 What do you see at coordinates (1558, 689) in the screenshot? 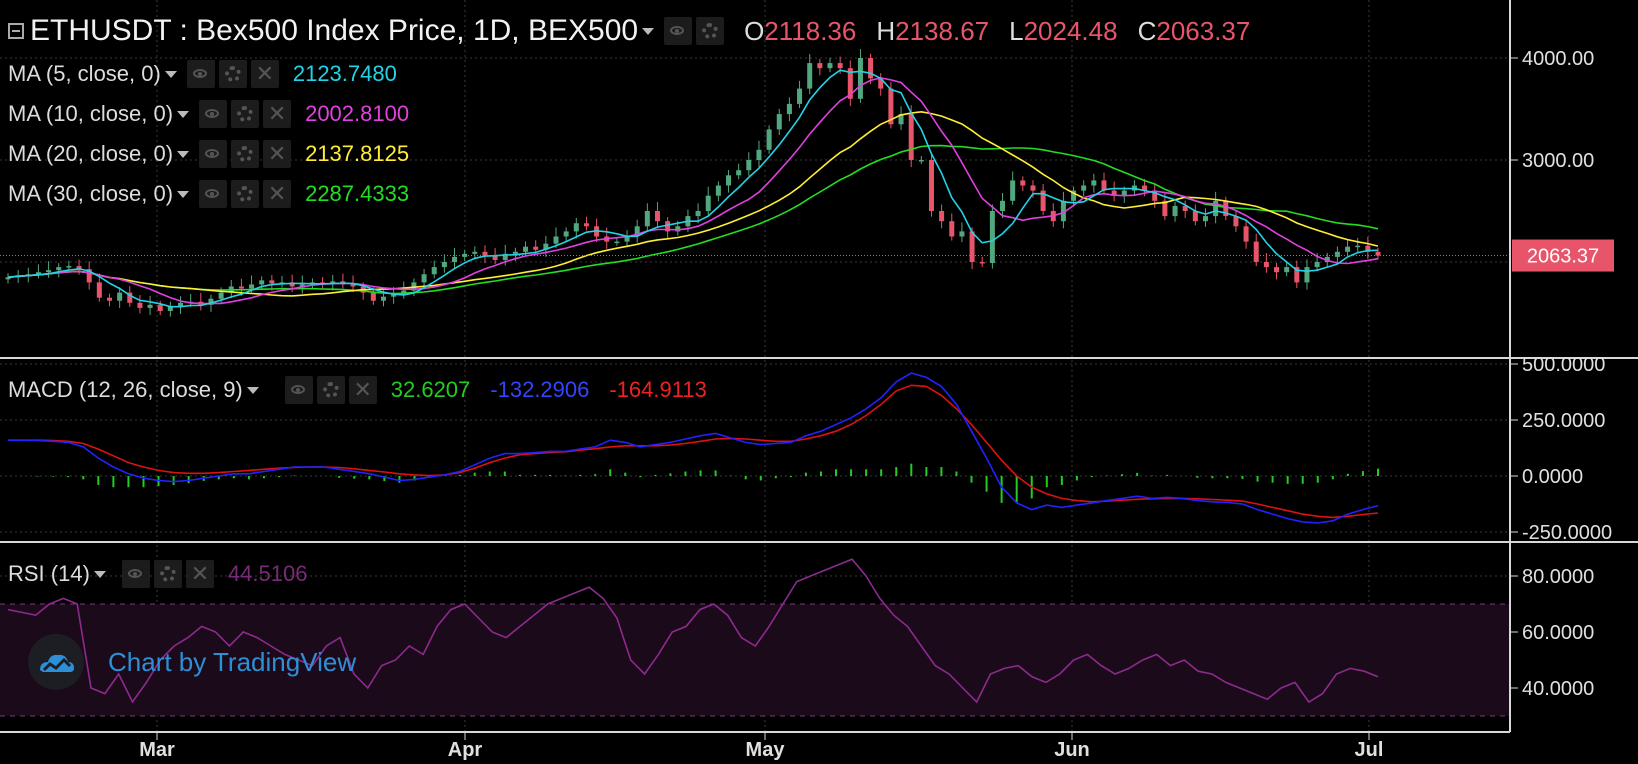
I see `y-tick-label: 40.0000` at bounding box center [1558, 689].